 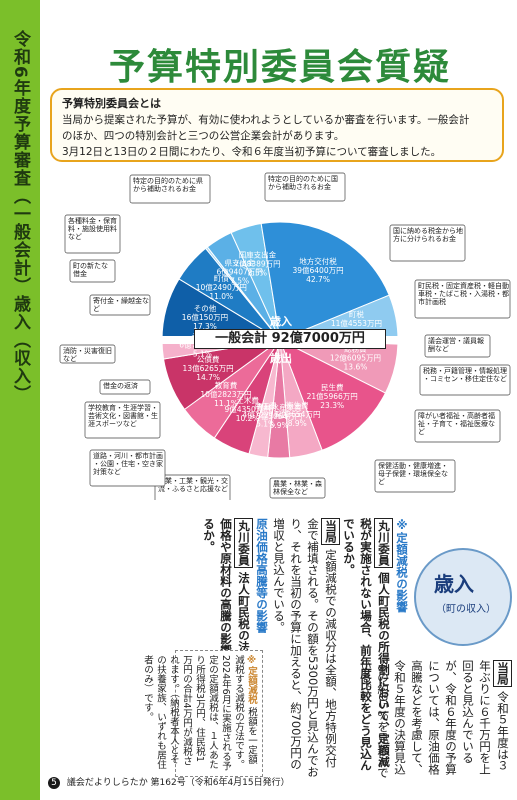 What do you see at coordinates (465, 380) in the screenshot?
I see `callout-box-b9` at bounding box center [465, 380].